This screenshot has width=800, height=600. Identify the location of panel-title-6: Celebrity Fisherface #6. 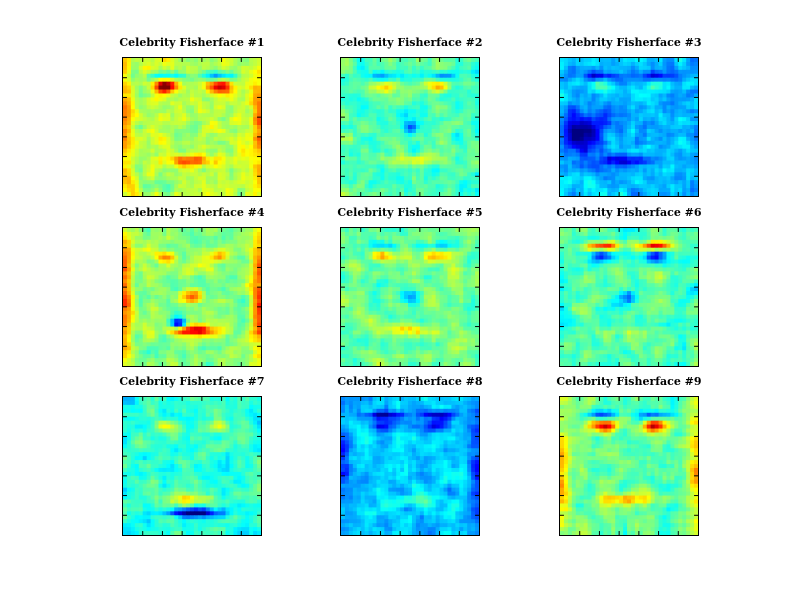
(629, 212).